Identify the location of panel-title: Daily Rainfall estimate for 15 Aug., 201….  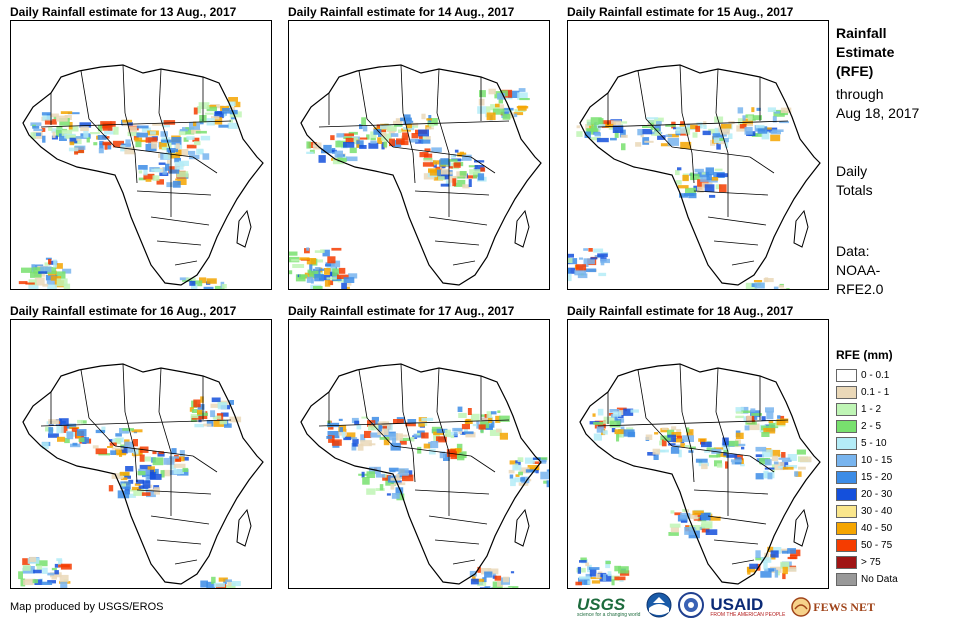
(680, 12).